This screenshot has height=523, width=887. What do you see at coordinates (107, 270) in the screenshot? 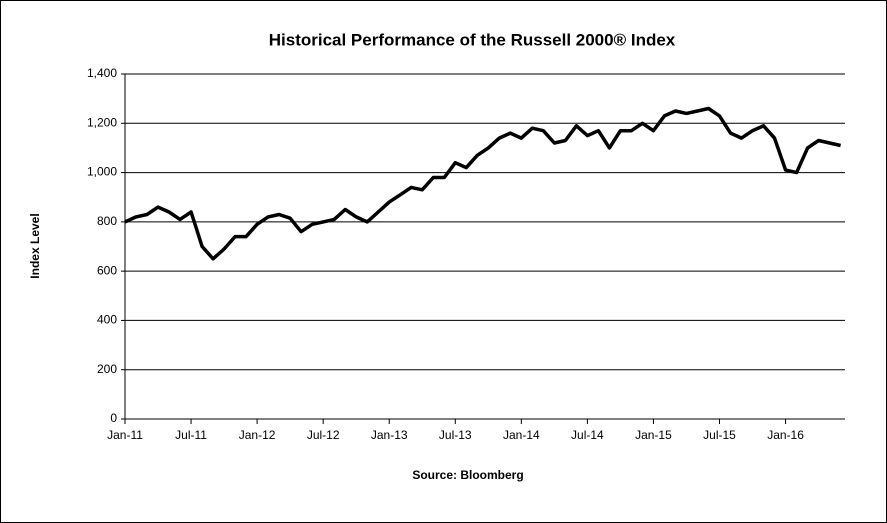
I see `y-tick-label: 600` at bounding box center [107, 270].